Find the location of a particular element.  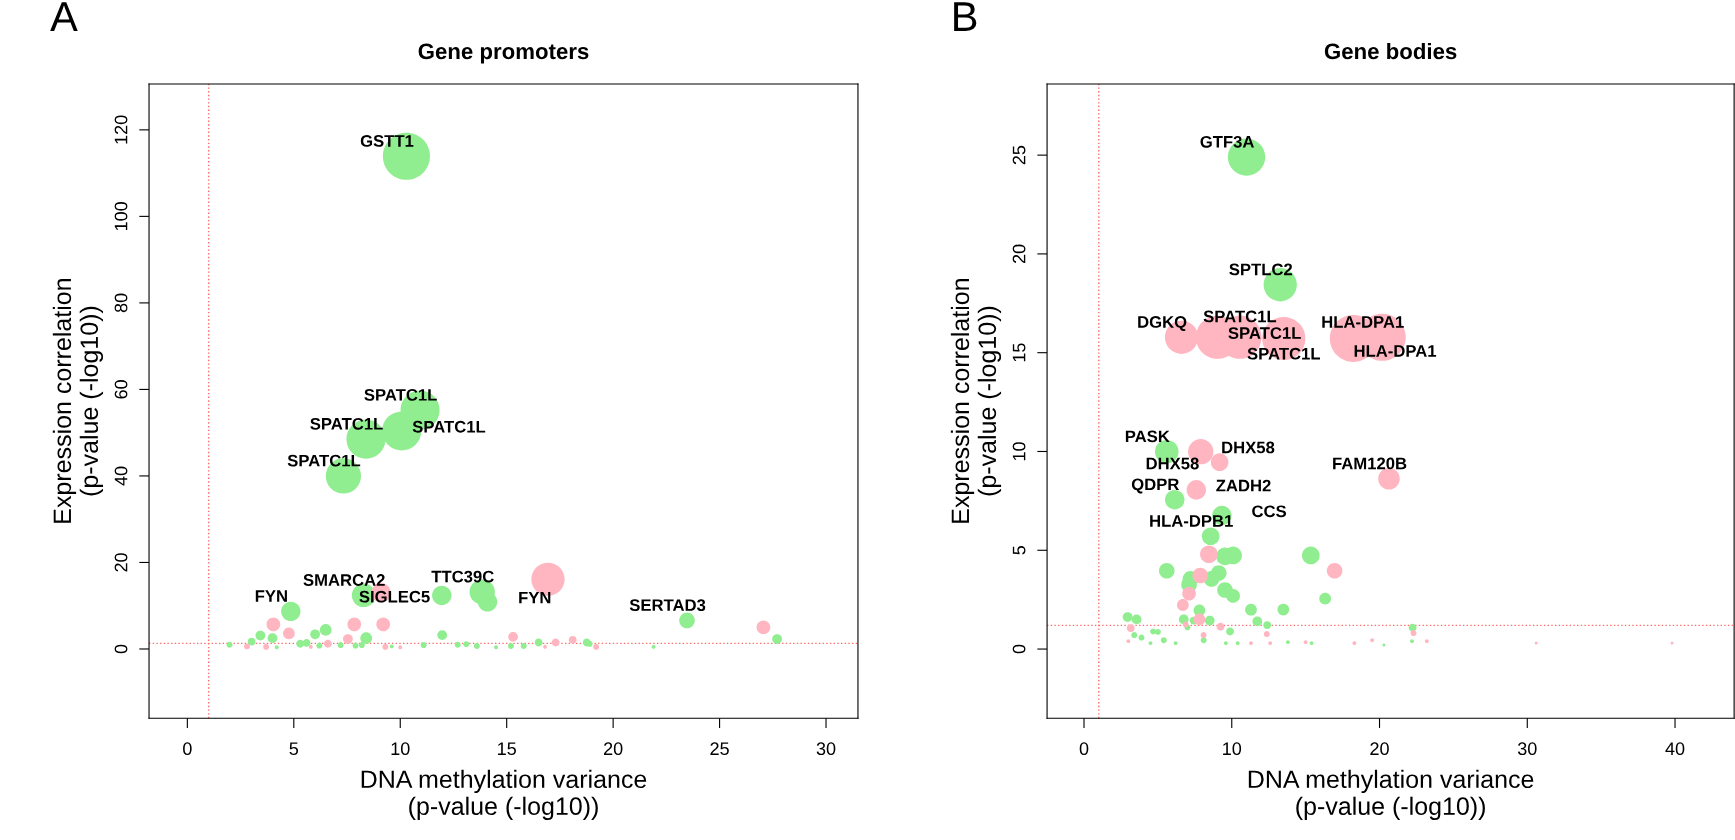

annotation: TTC39C is located at coordinates (462, 576).